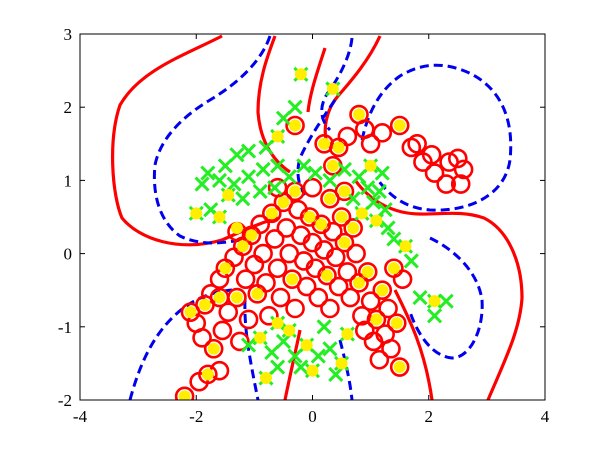 This screenshot has width=601, height=450. What do you see at coordinates (68, 180) in the screenshot?
I see `y-tick-label: 1` at bounding box center [68, 180].